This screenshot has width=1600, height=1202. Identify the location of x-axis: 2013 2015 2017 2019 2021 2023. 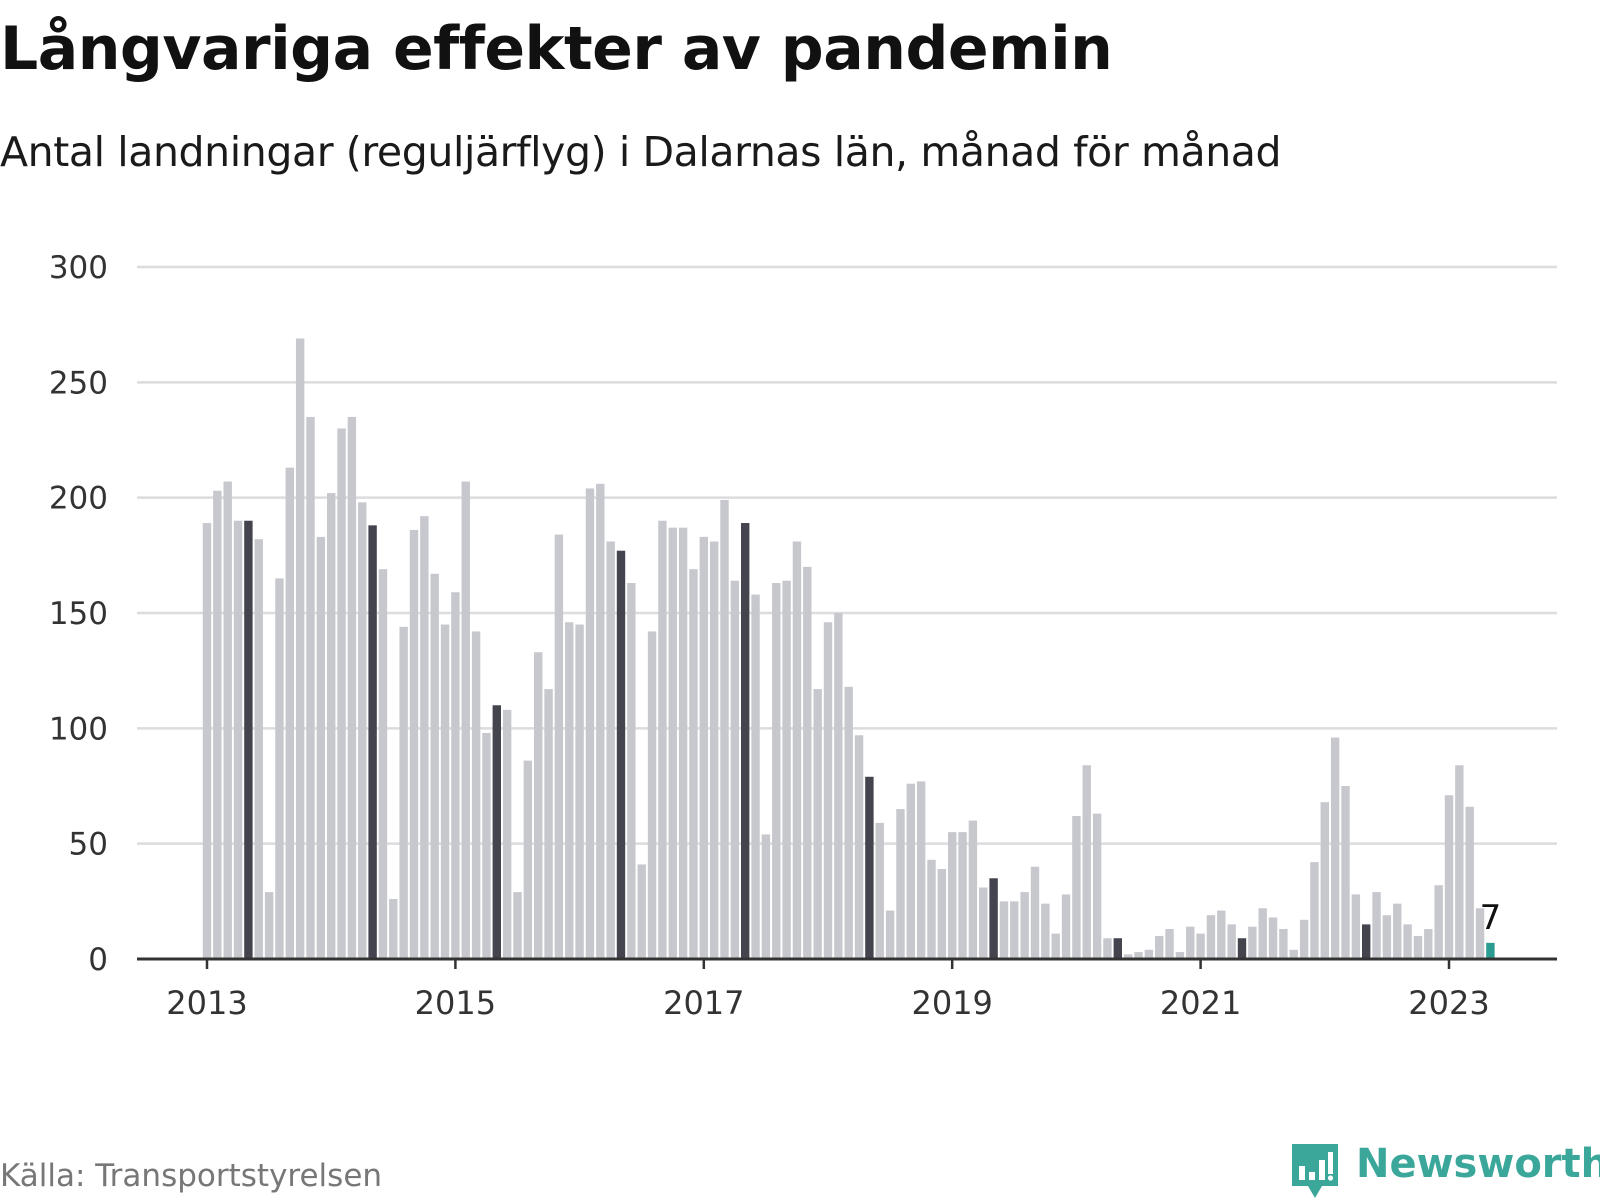
(847, 989).